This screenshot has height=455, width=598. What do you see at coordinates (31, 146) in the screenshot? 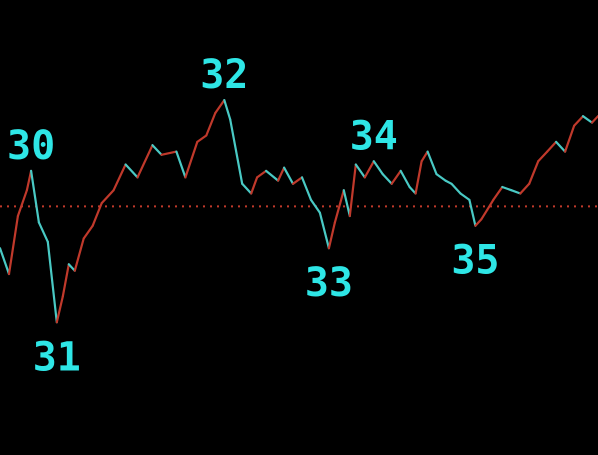
I see `wave-label-30: 30` at bounding box center [31, 146].